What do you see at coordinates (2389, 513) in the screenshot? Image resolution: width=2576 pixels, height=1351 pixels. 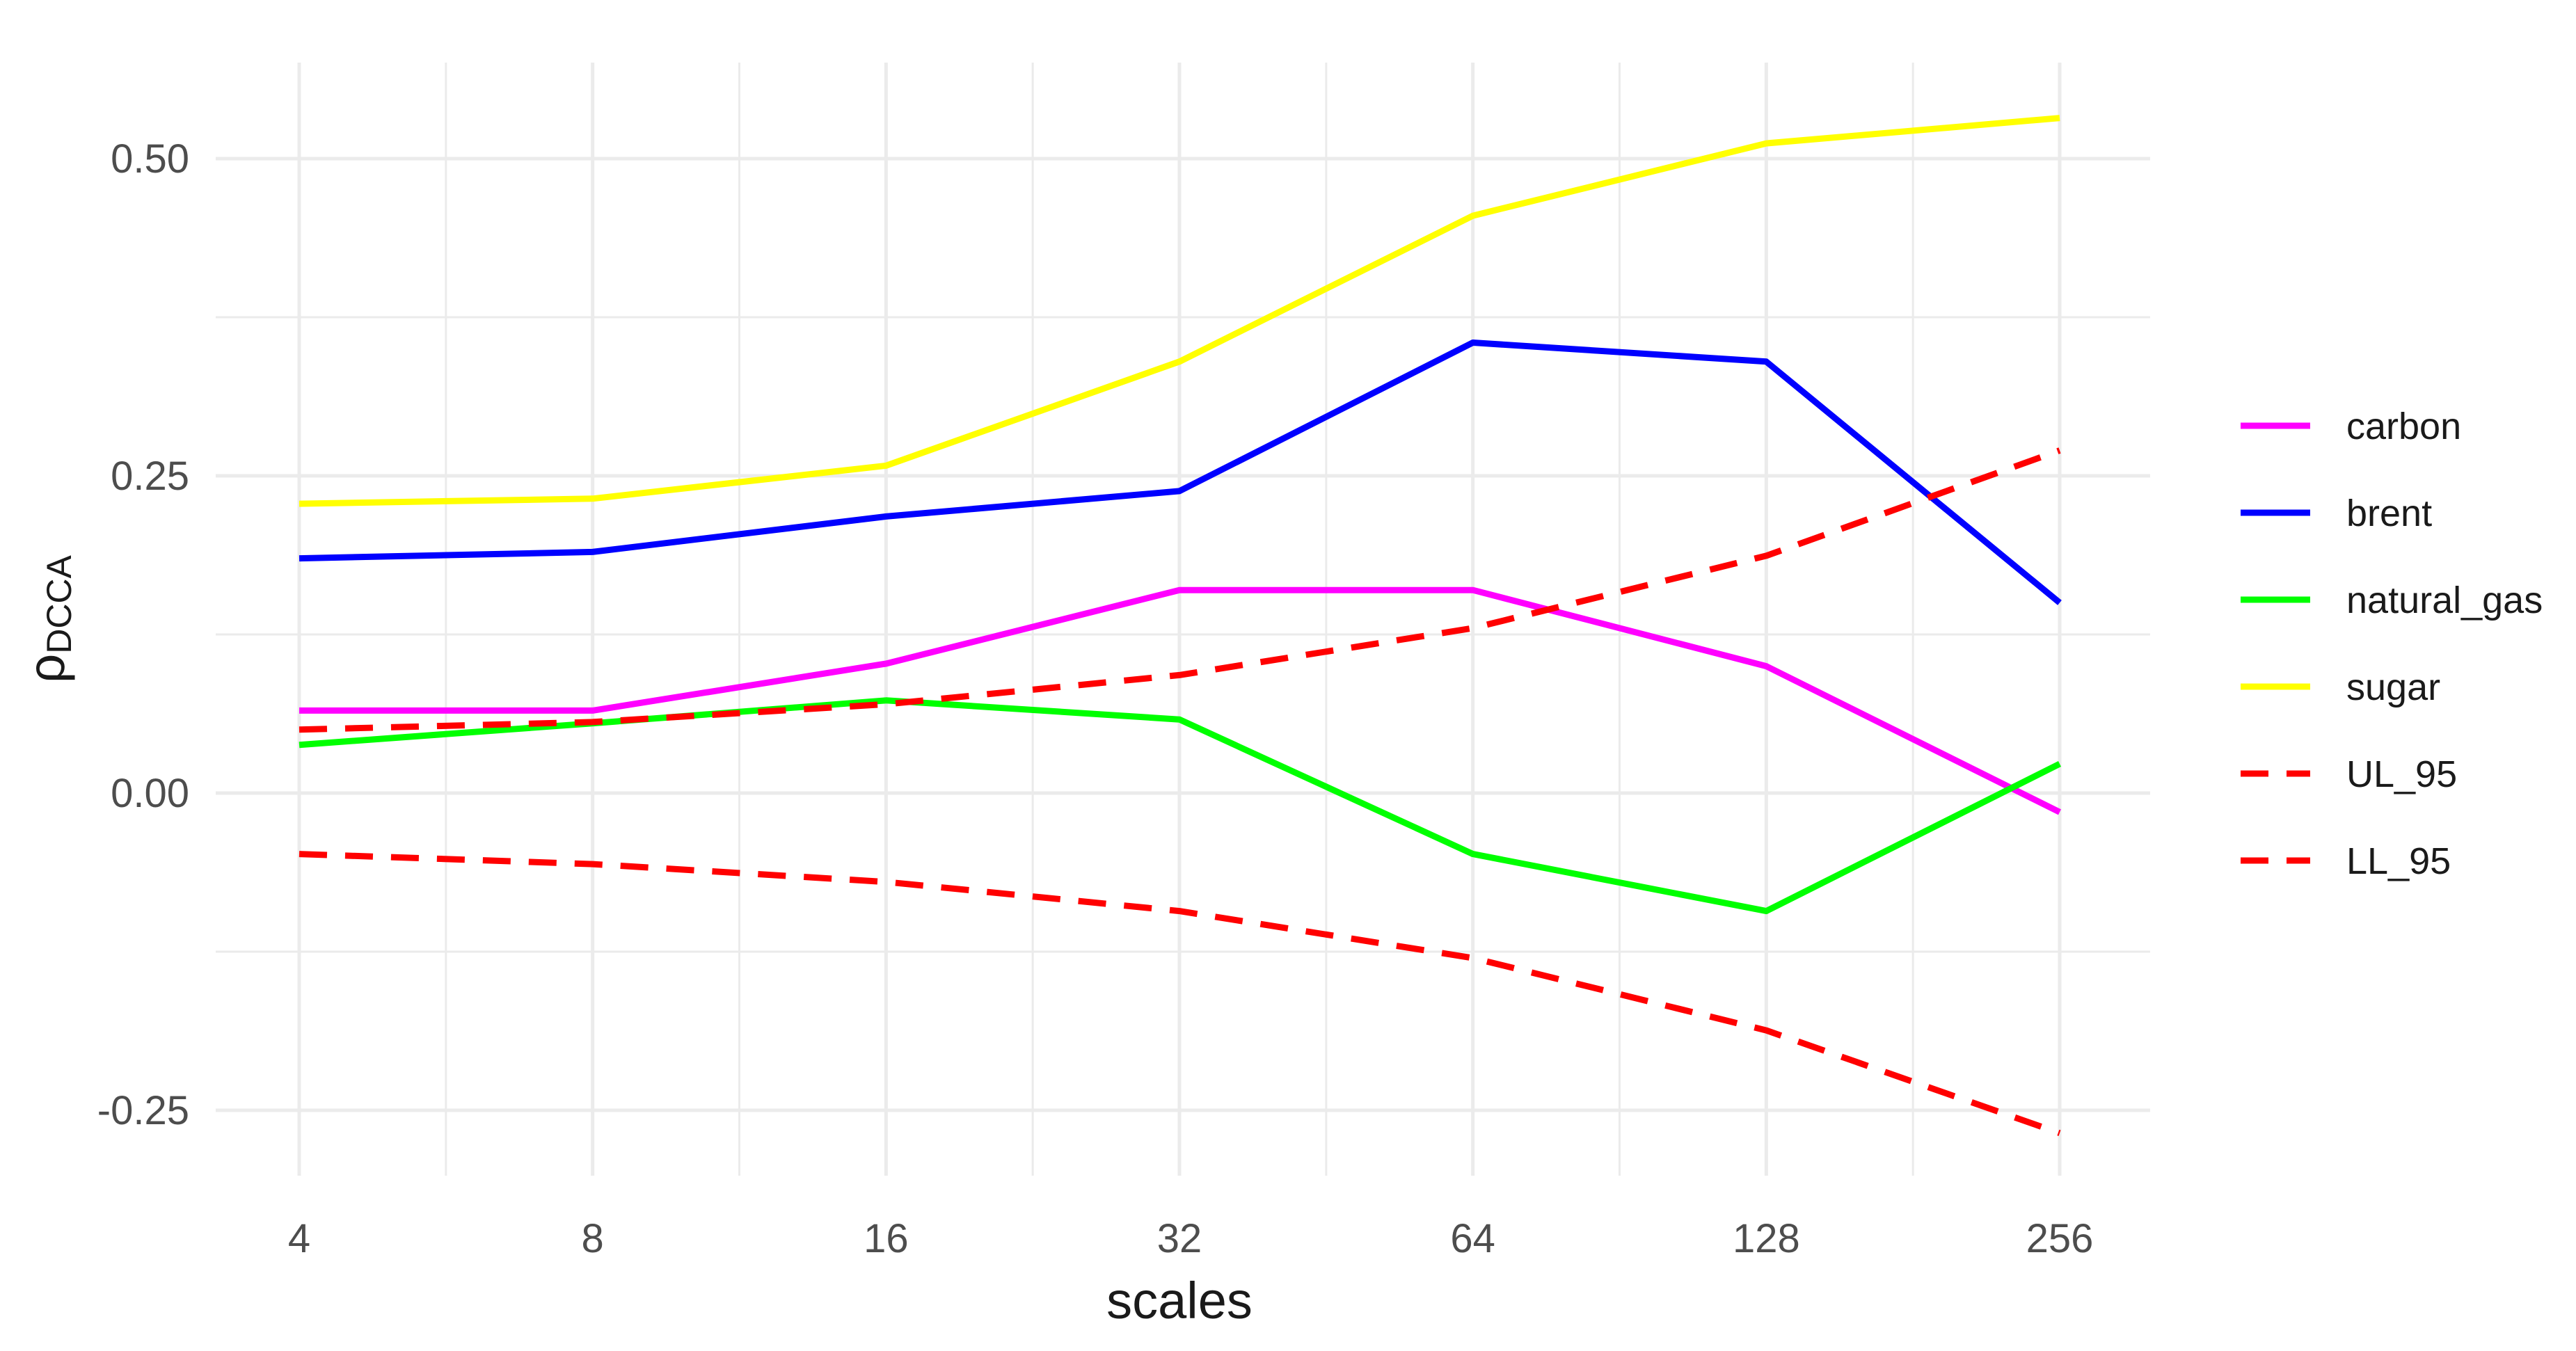 I see `legend-label-brent: brent` at bounding box center [2389, 513].